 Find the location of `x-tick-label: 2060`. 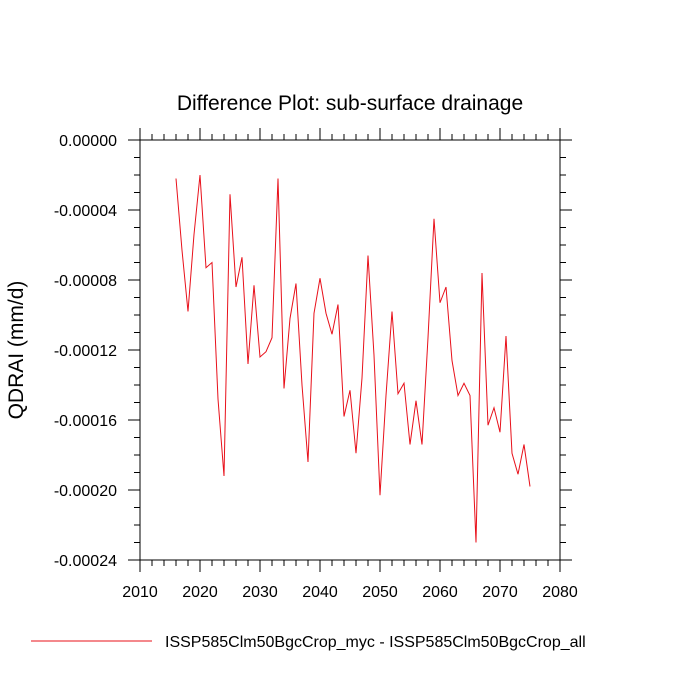

x-tick-label: 2060 is located at coordinates (440, 592).